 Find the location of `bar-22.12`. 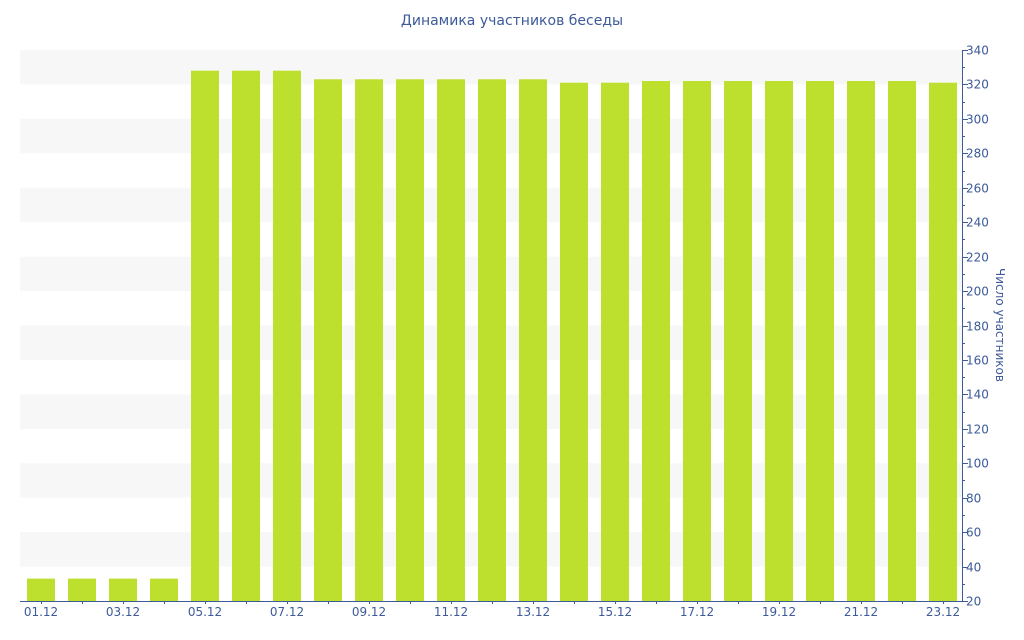

bar-22.12 is located at coordinates (902, 340).